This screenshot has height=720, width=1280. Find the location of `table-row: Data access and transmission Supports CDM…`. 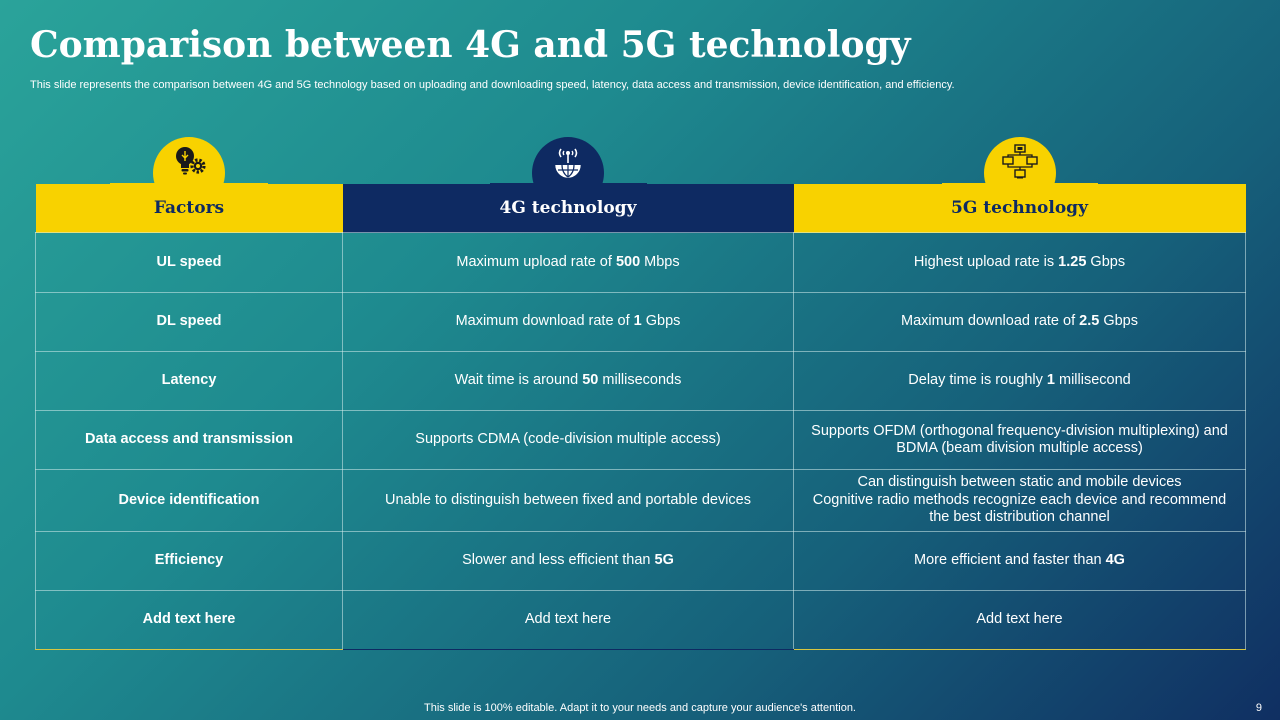

table-row: Data access and transmission Supports CDM… is located at coordinates (640, 440).